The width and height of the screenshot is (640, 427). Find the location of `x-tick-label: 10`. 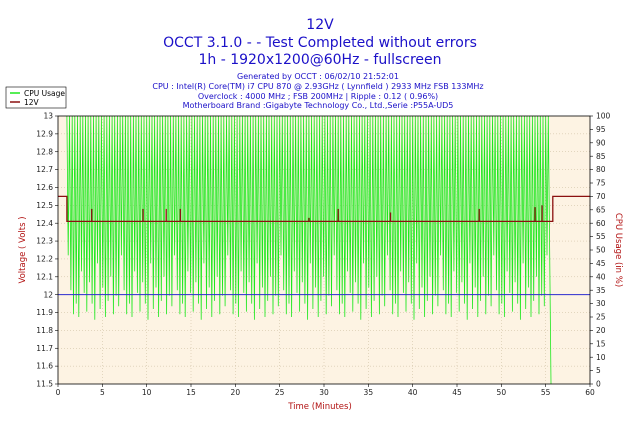

x-tick-label: 10 is located at coordinates (147, 392).